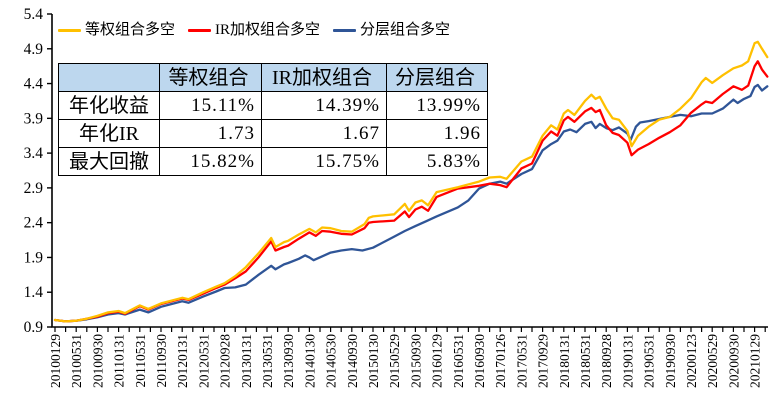 The width and height of the screenshot is (771, 420). What do you see at coordinates (324, 105) in the screenshot?
I see `cell-value: 14.39%` at bounding box center [324, 105].